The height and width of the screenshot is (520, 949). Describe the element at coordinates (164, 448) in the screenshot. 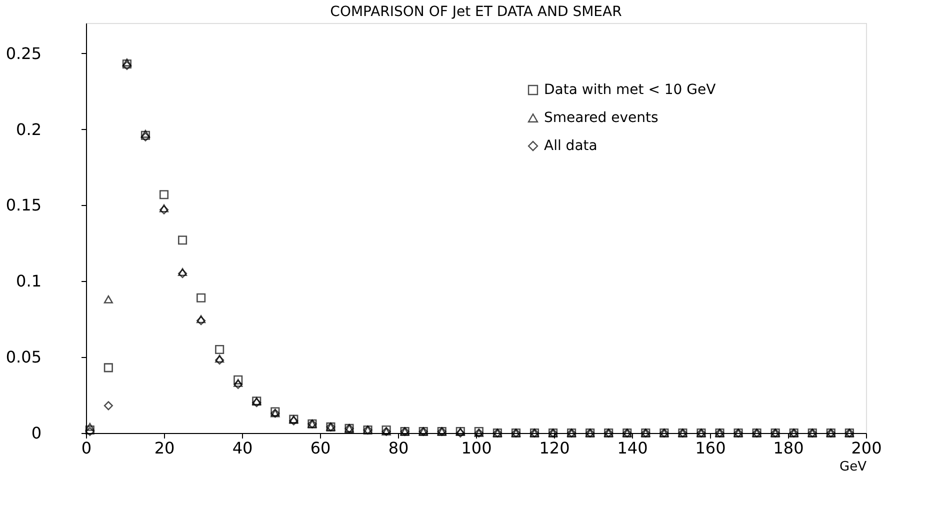

I see `x-tick-label: 20` at that location.